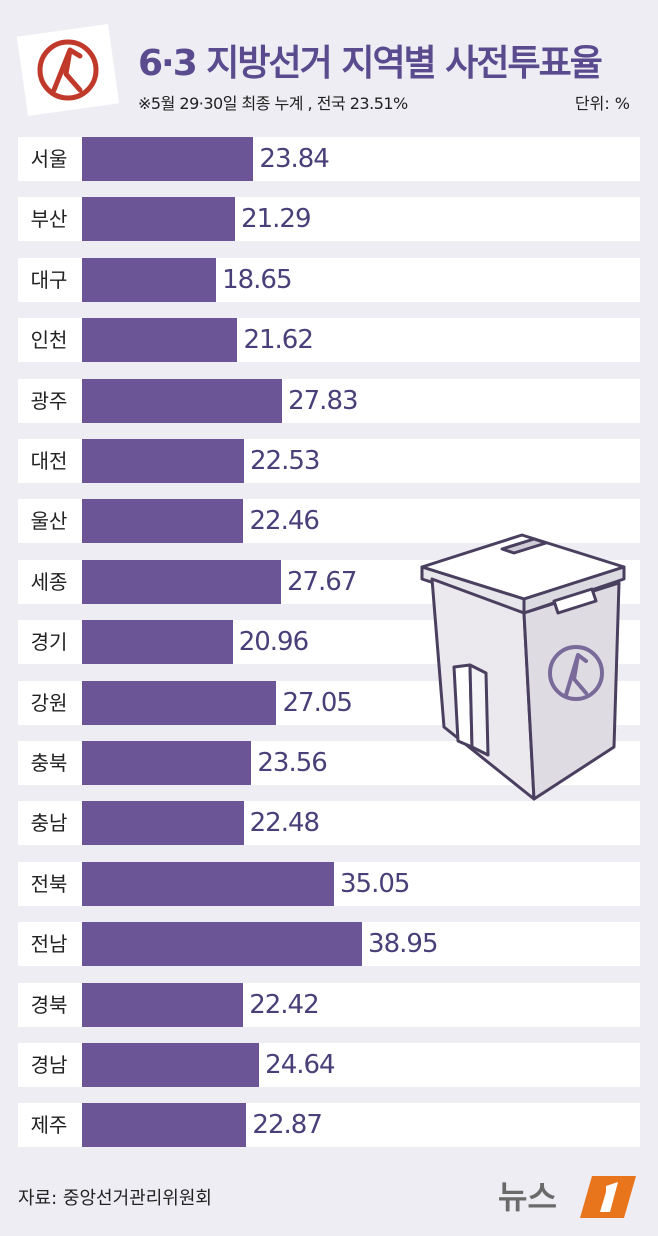  I want to click on category-label: 울산, so click(49, 521).